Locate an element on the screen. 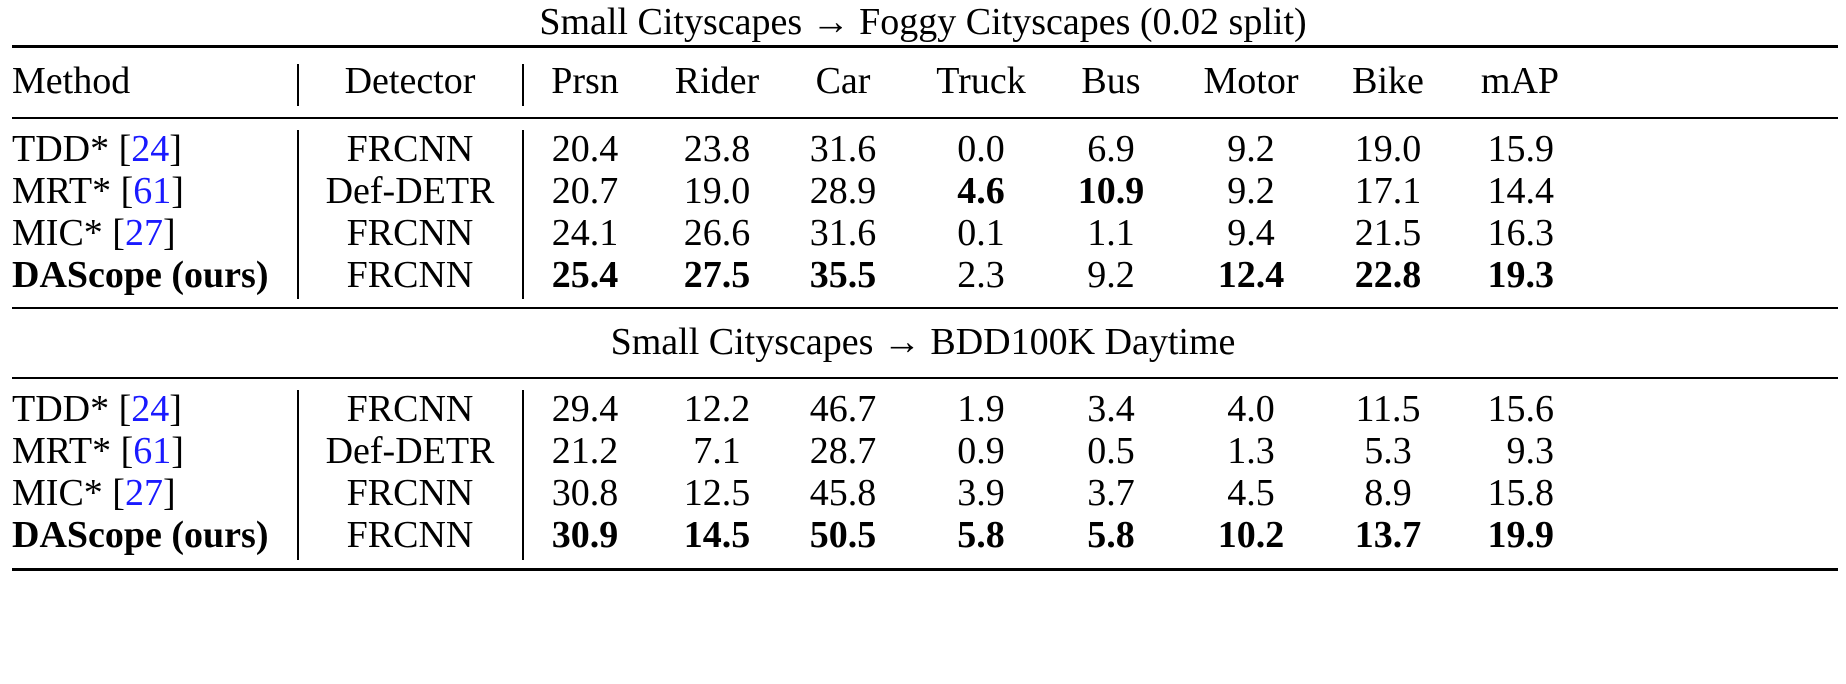 This screenshot has height=684, width=1846. body-divider-2a is located at coordinates (523, 214).